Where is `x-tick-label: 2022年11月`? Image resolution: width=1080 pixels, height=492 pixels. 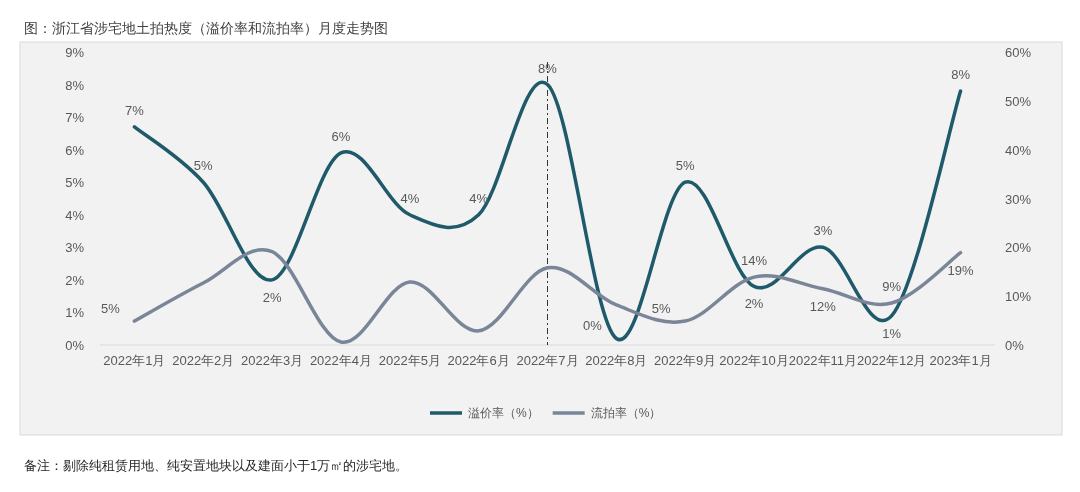 x-tick-label: 2022年11月 is located at coordinates (823, 360).